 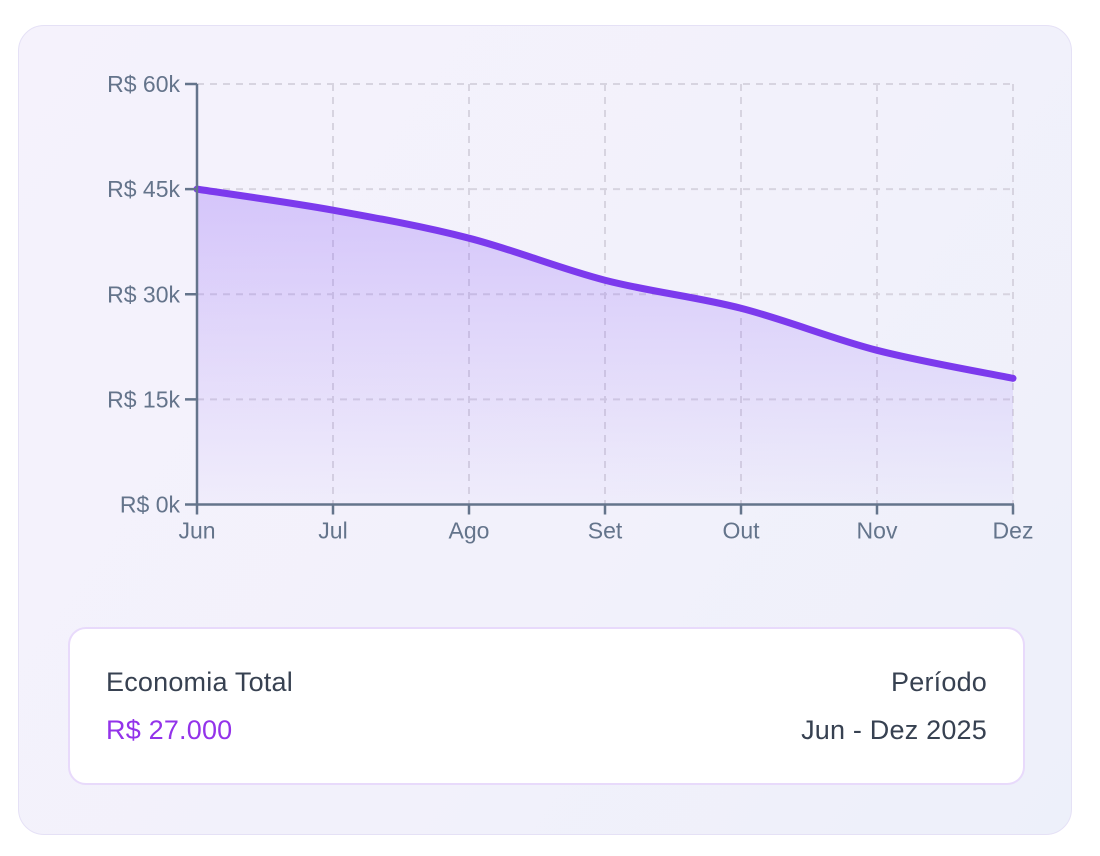 I want to click on y-tick-label: R$ 45k, so click(x=143, y=189).